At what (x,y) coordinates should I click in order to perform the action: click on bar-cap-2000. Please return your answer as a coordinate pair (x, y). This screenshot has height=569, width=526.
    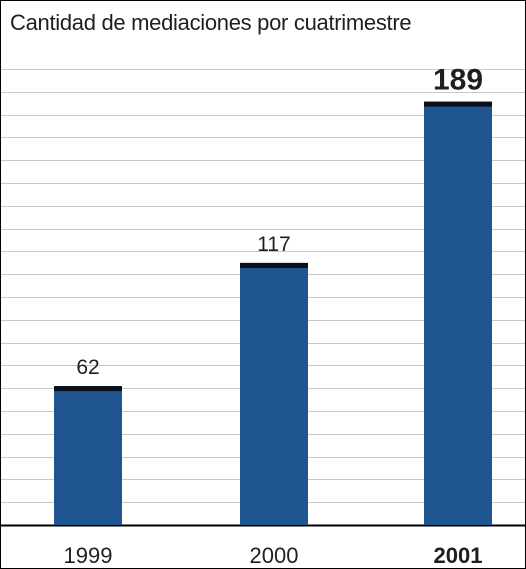
    Looking at the image, I should click on (274, 265).